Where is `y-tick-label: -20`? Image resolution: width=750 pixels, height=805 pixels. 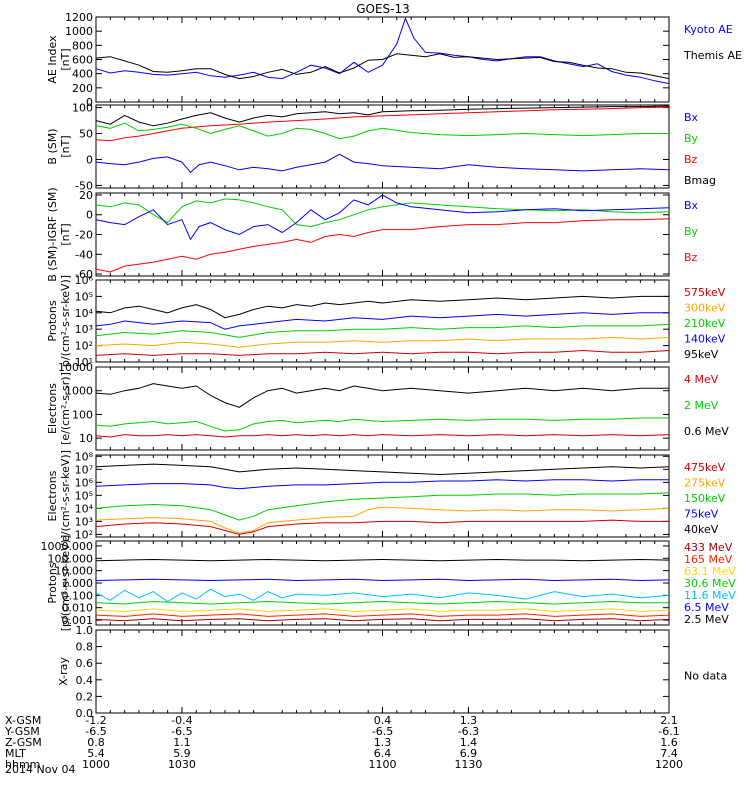 y-tick-label: -20 is located at coordinates (84, 235).